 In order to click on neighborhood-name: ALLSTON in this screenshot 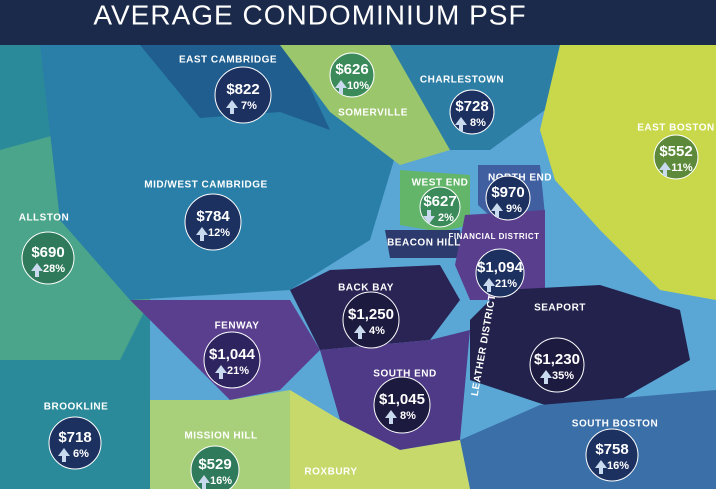, I will do `click(44, 218)`.